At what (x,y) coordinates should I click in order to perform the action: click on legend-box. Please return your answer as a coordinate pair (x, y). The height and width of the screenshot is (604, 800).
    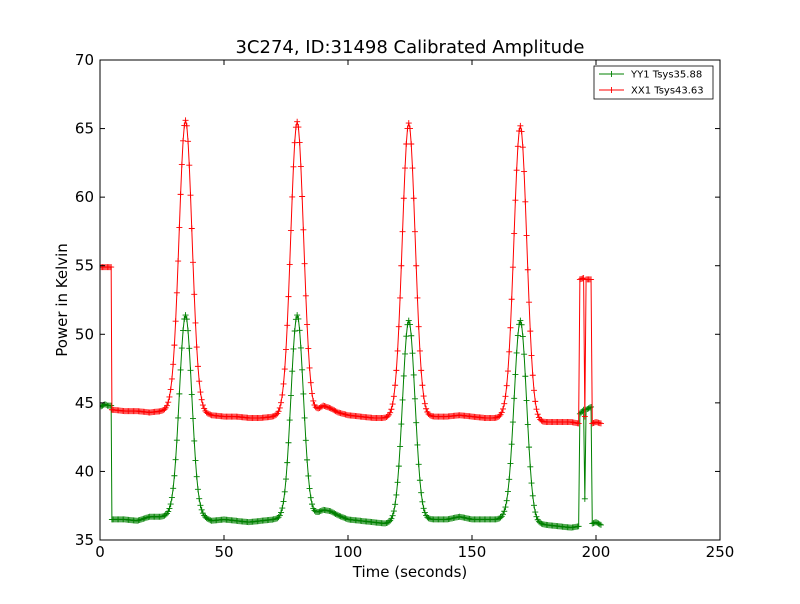
    Looking at the image, I should click on (653, 82).